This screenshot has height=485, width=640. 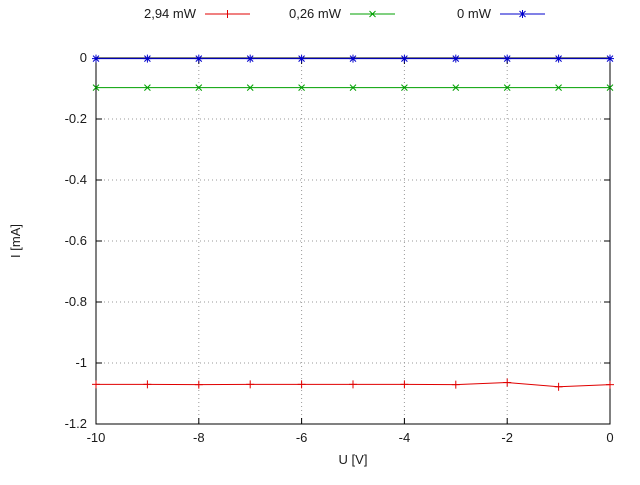 I want to click on legend-label: 0 mW, so click(x=474, y=13).